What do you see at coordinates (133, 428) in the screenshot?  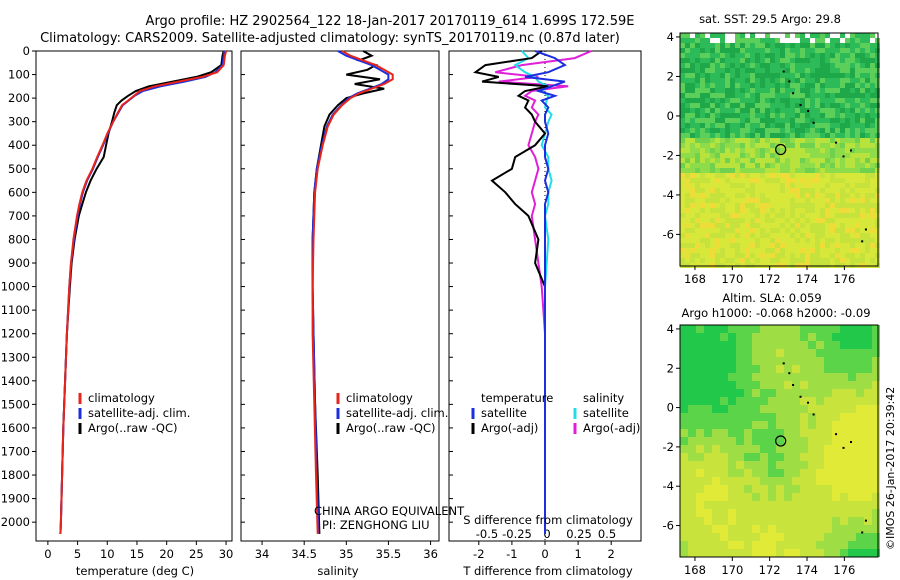 I see `legend-label: Argo(..raw -QC)` at bounding box center [133, 428].